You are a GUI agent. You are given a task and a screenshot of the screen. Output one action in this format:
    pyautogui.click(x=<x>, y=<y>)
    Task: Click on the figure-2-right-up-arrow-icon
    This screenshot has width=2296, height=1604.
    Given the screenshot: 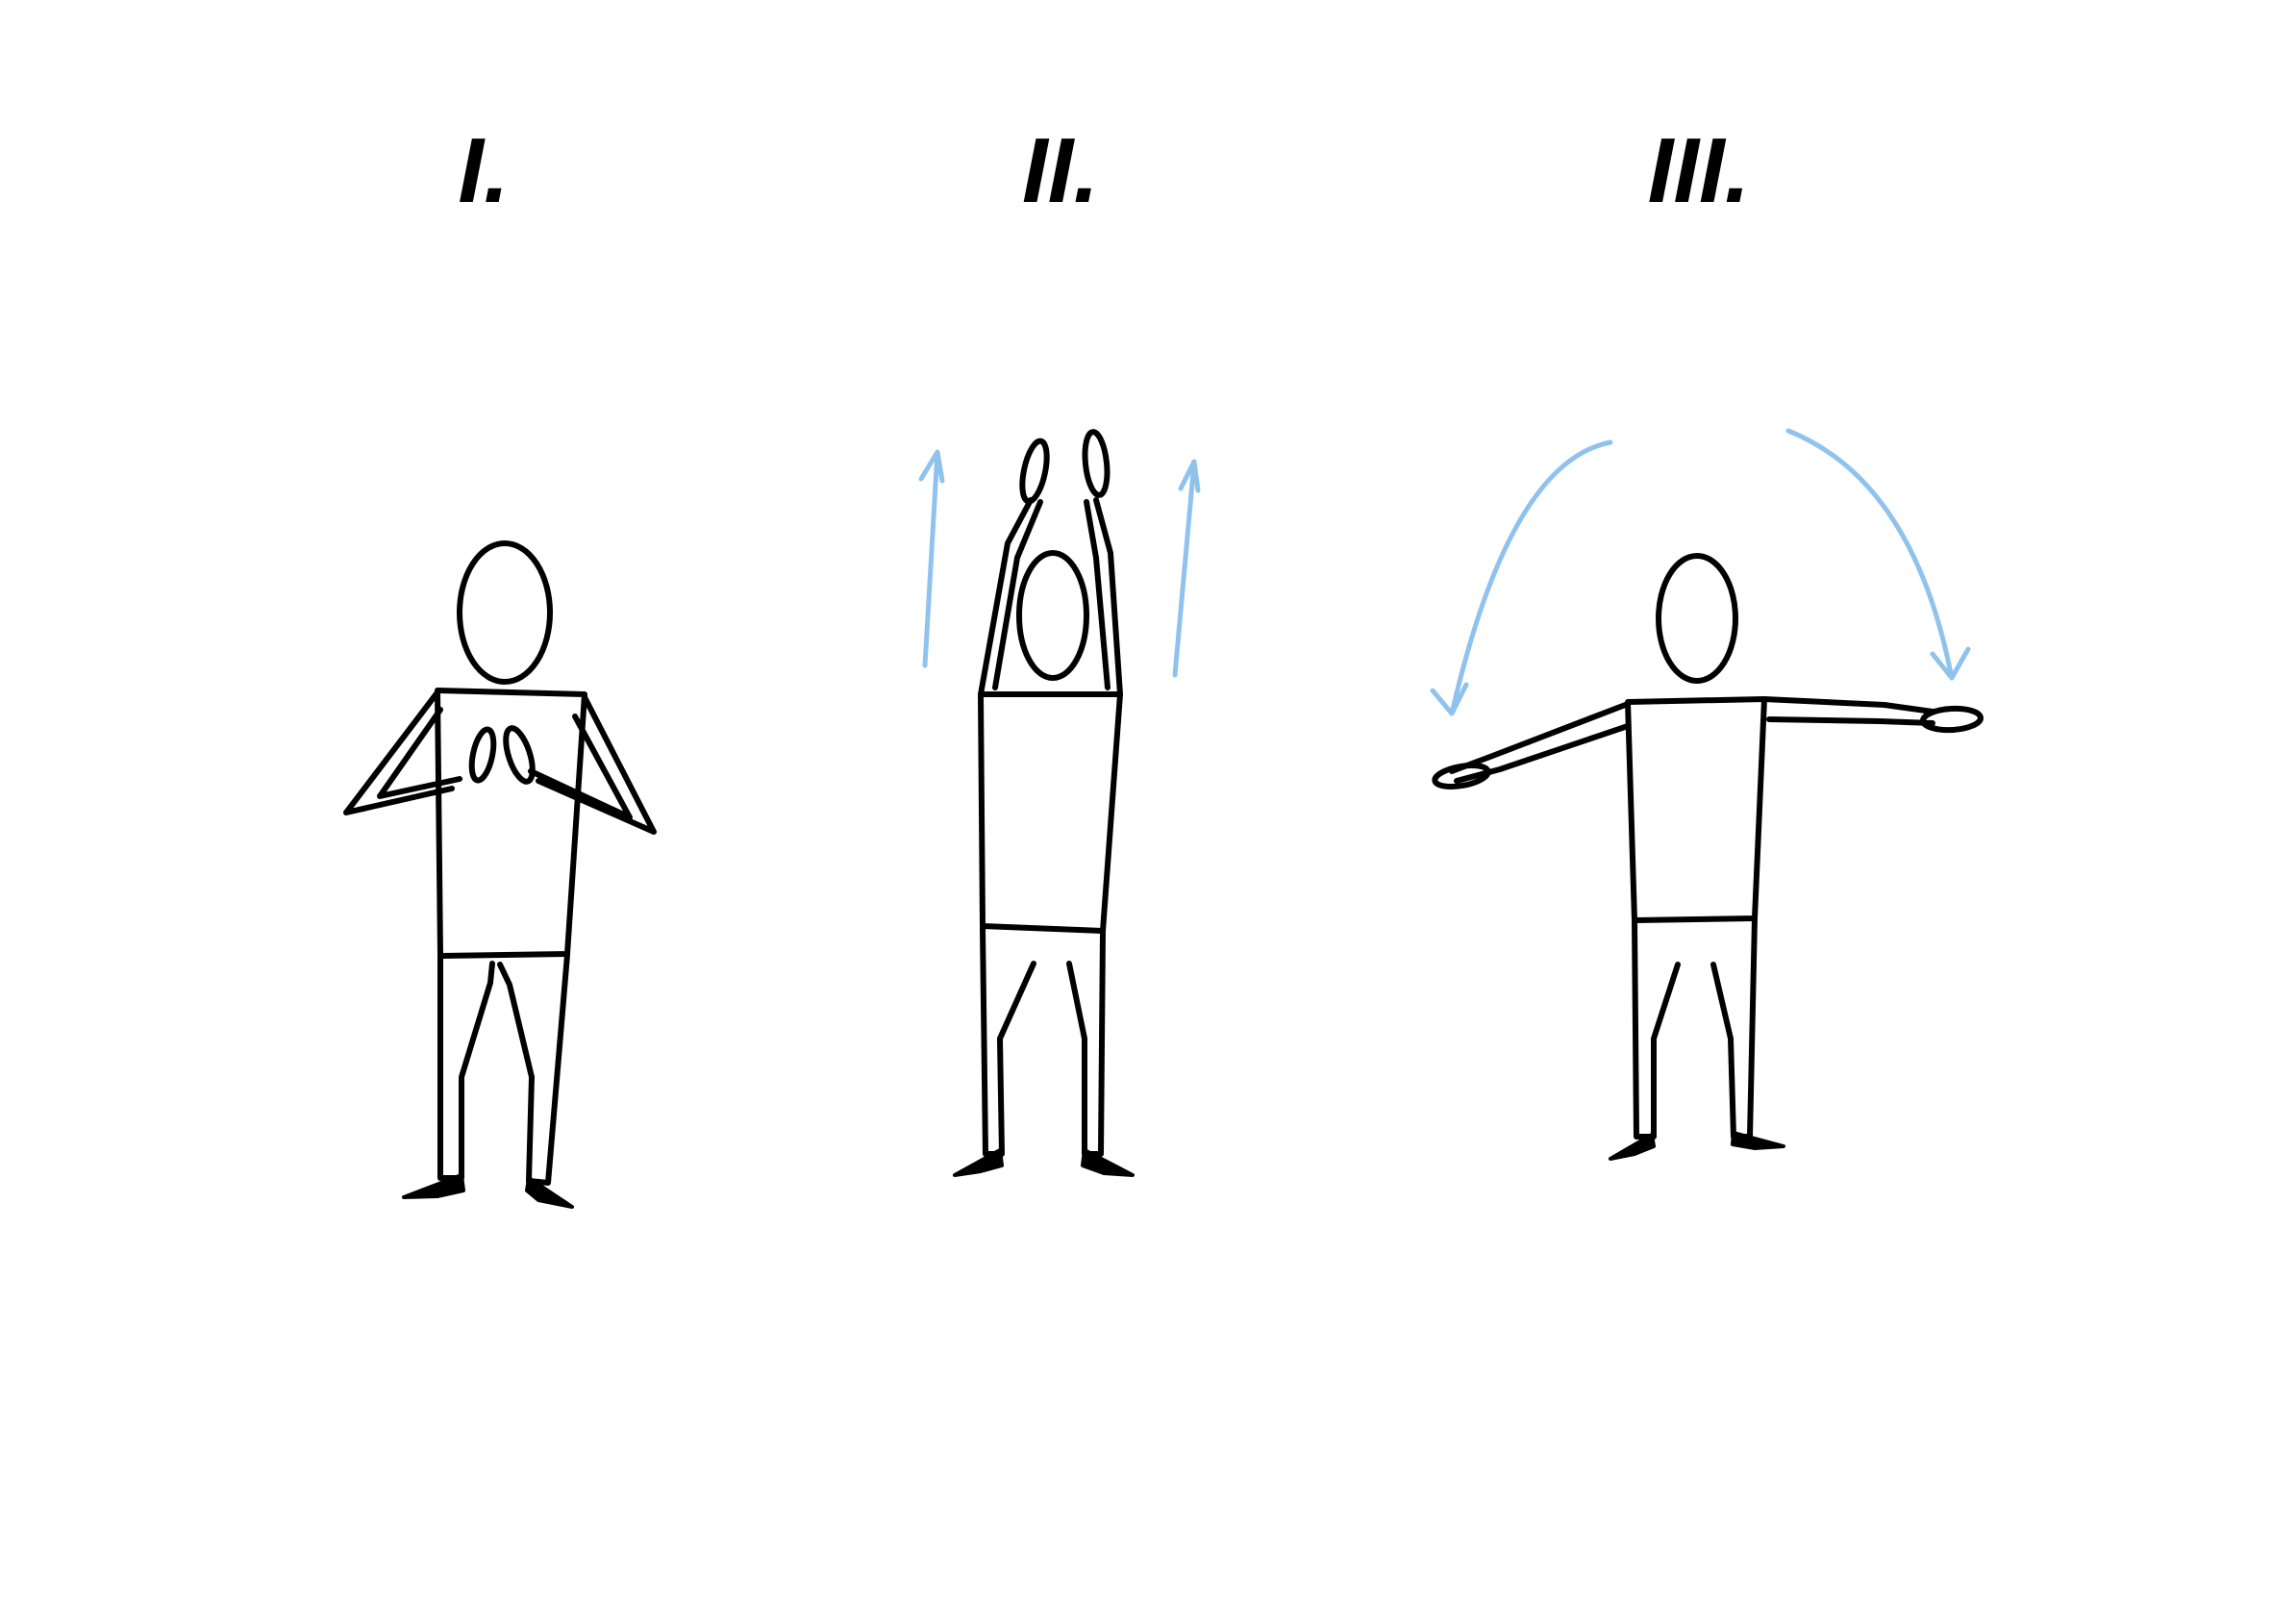 What is the action you would take?
    pyautogui.click(x=1186, y=568)
    